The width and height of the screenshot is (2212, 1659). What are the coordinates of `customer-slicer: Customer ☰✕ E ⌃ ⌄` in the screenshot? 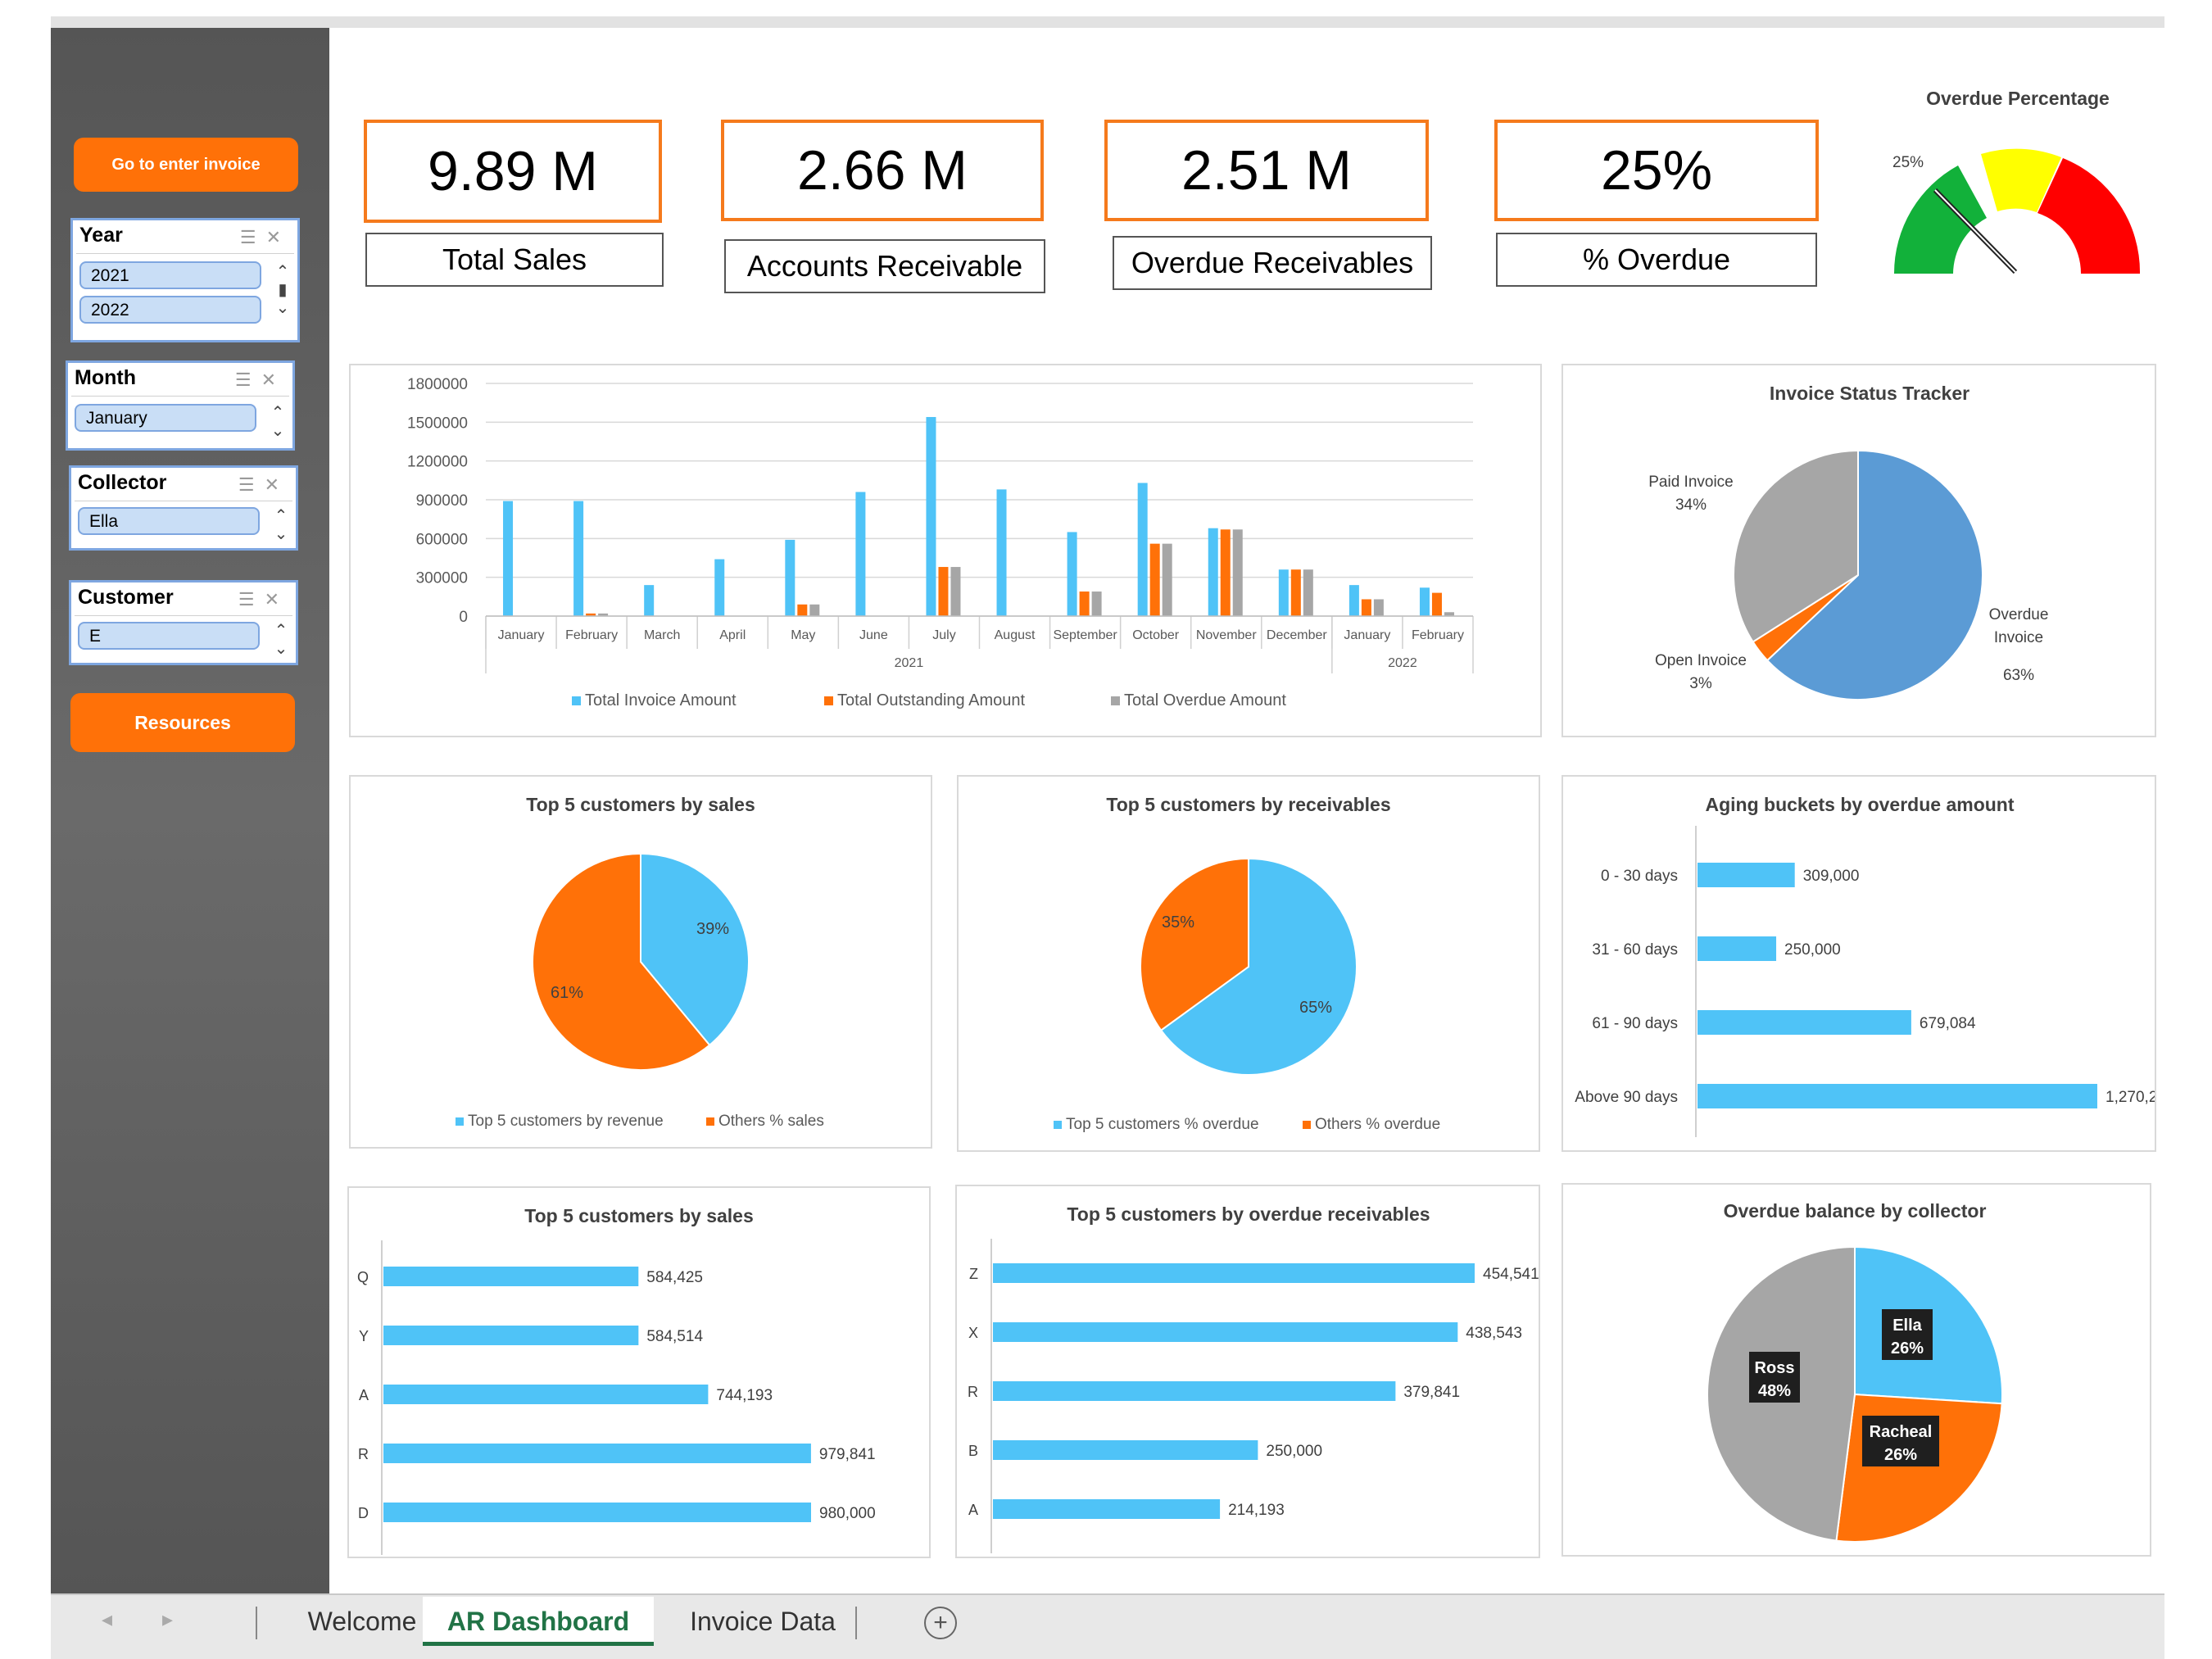 It's located at (183, 622).